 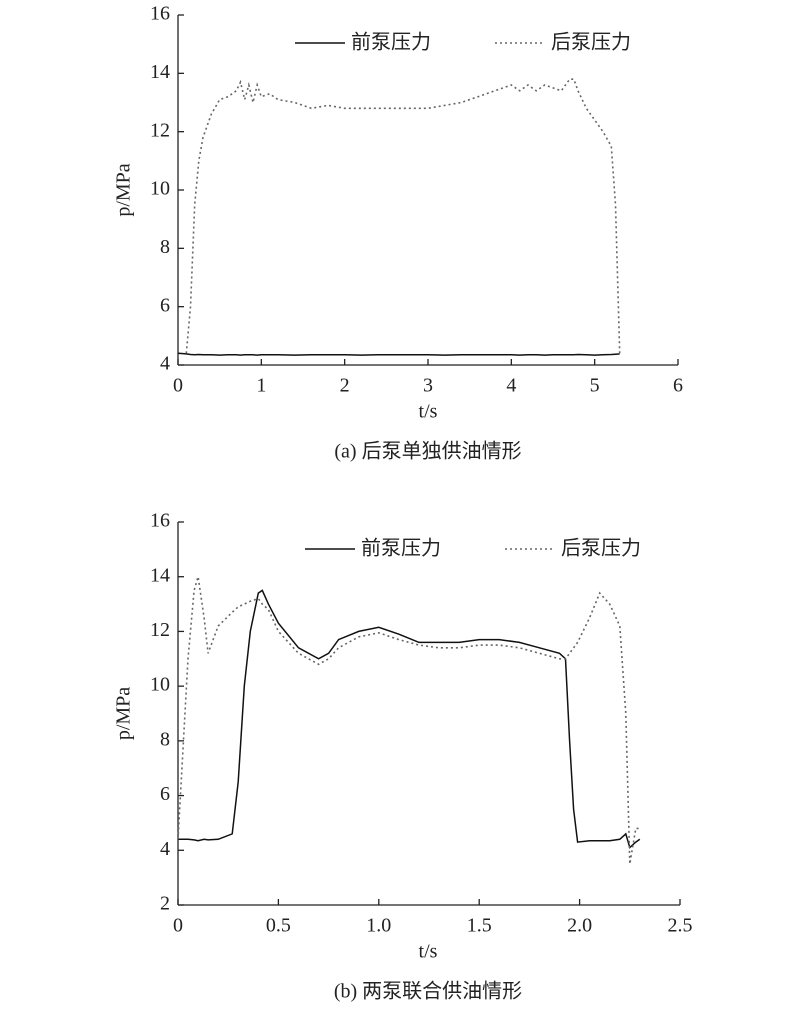 I want to click on x-tick-label: 1.5, so click(x=479, y=926).